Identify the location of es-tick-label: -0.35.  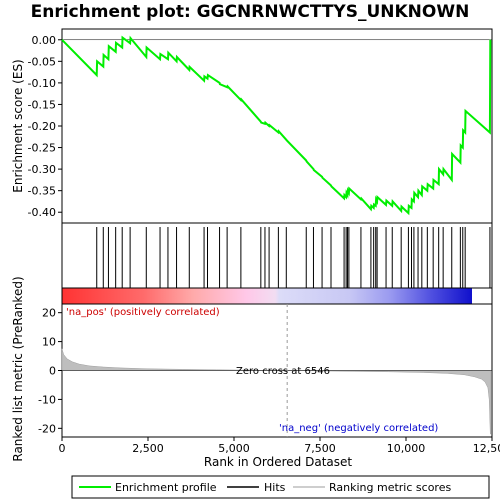
(42, 191).